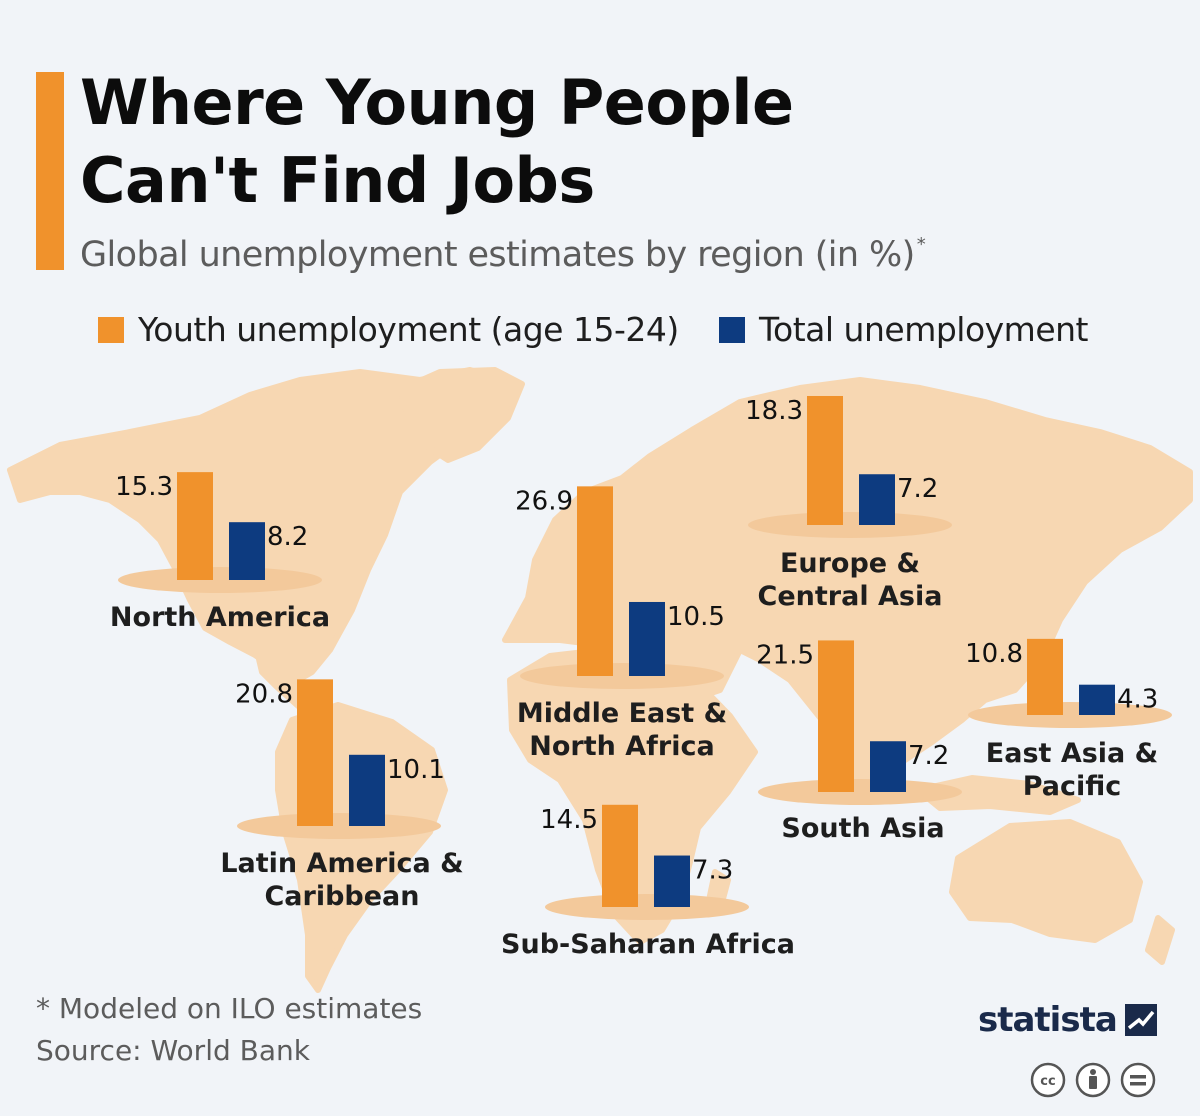 This screenshot has height=1116, width=1200. What do you see at coordinates (1160, 940) in the screenshot?
I see `new-zealand-landmass` at bounding box center [1160, 940].